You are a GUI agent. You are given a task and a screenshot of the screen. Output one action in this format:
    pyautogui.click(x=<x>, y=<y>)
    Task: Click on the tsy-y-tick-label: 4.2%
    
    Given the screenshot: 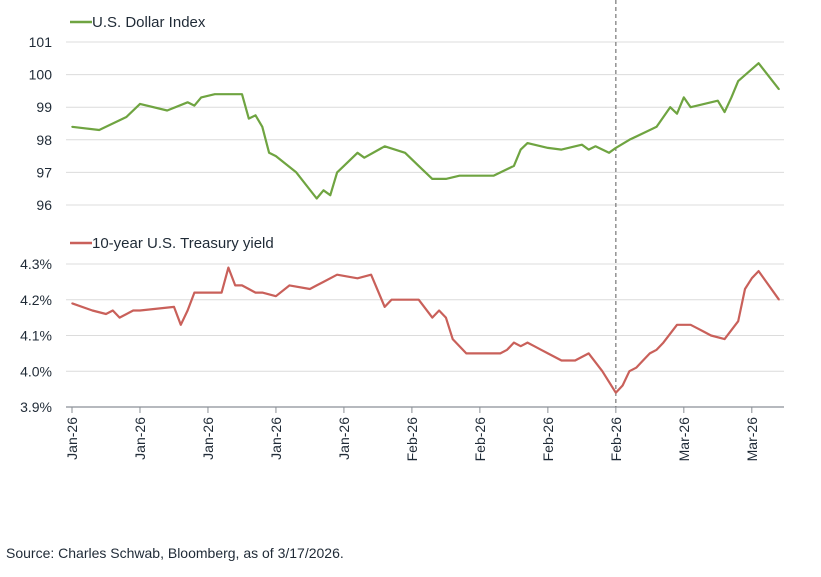 What is the action you would take?
    pyautogui.click(x=36, y=300)
    